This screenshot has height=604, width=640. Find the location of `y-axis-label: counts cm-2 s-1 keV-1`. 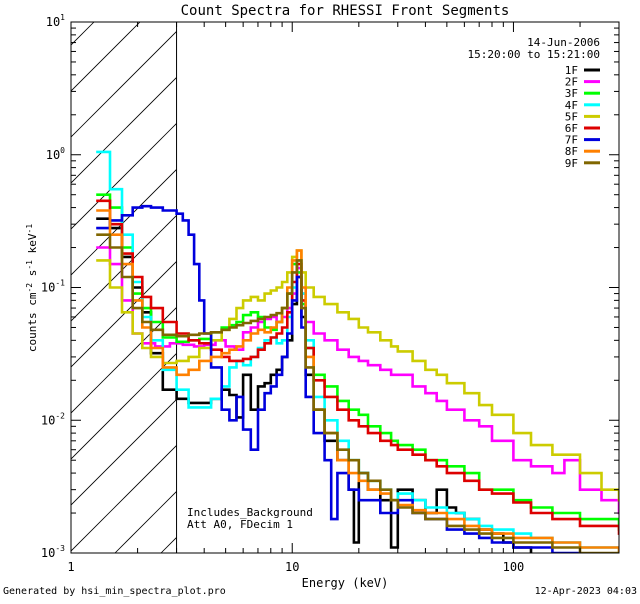

y-axis-label: counts cm-2 s-1 keV-1 is located at coordinates (32, 288).